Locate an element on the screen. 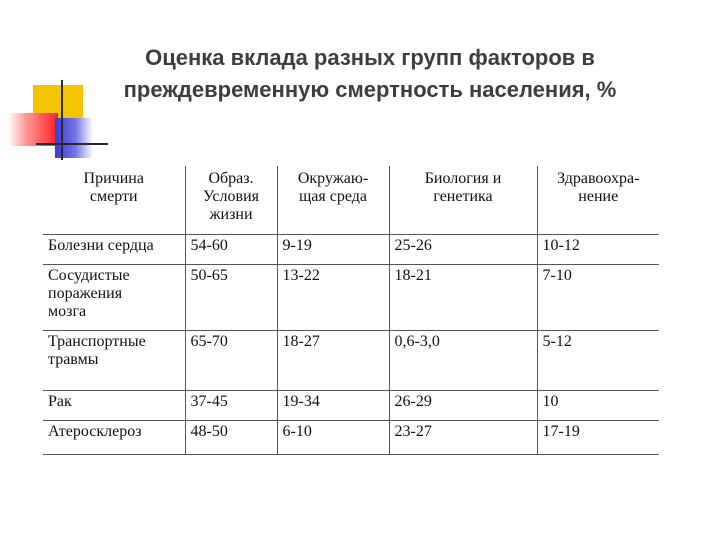  cell-biology: 18-21 is located at coordinates (463, 297).